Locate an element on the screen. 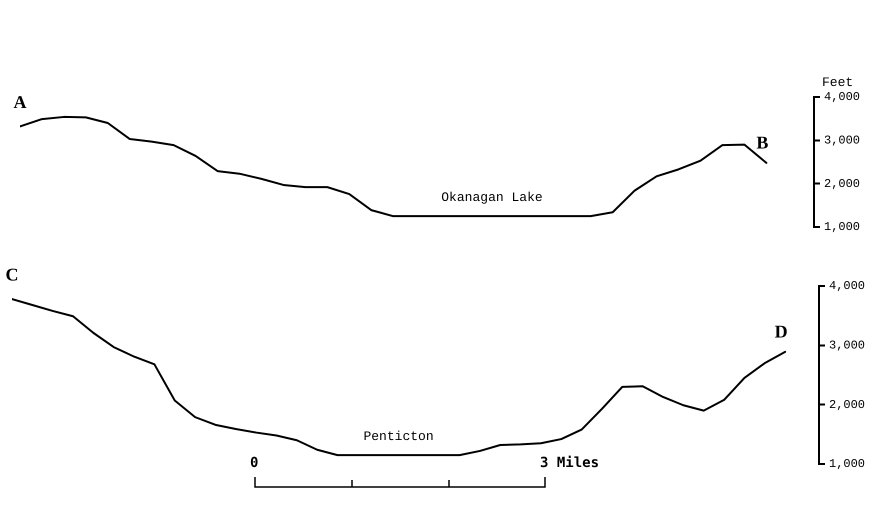 Image resolution: width=886 pixels, height=515 pixels. annotation: B is located at coordinates (762, 142).